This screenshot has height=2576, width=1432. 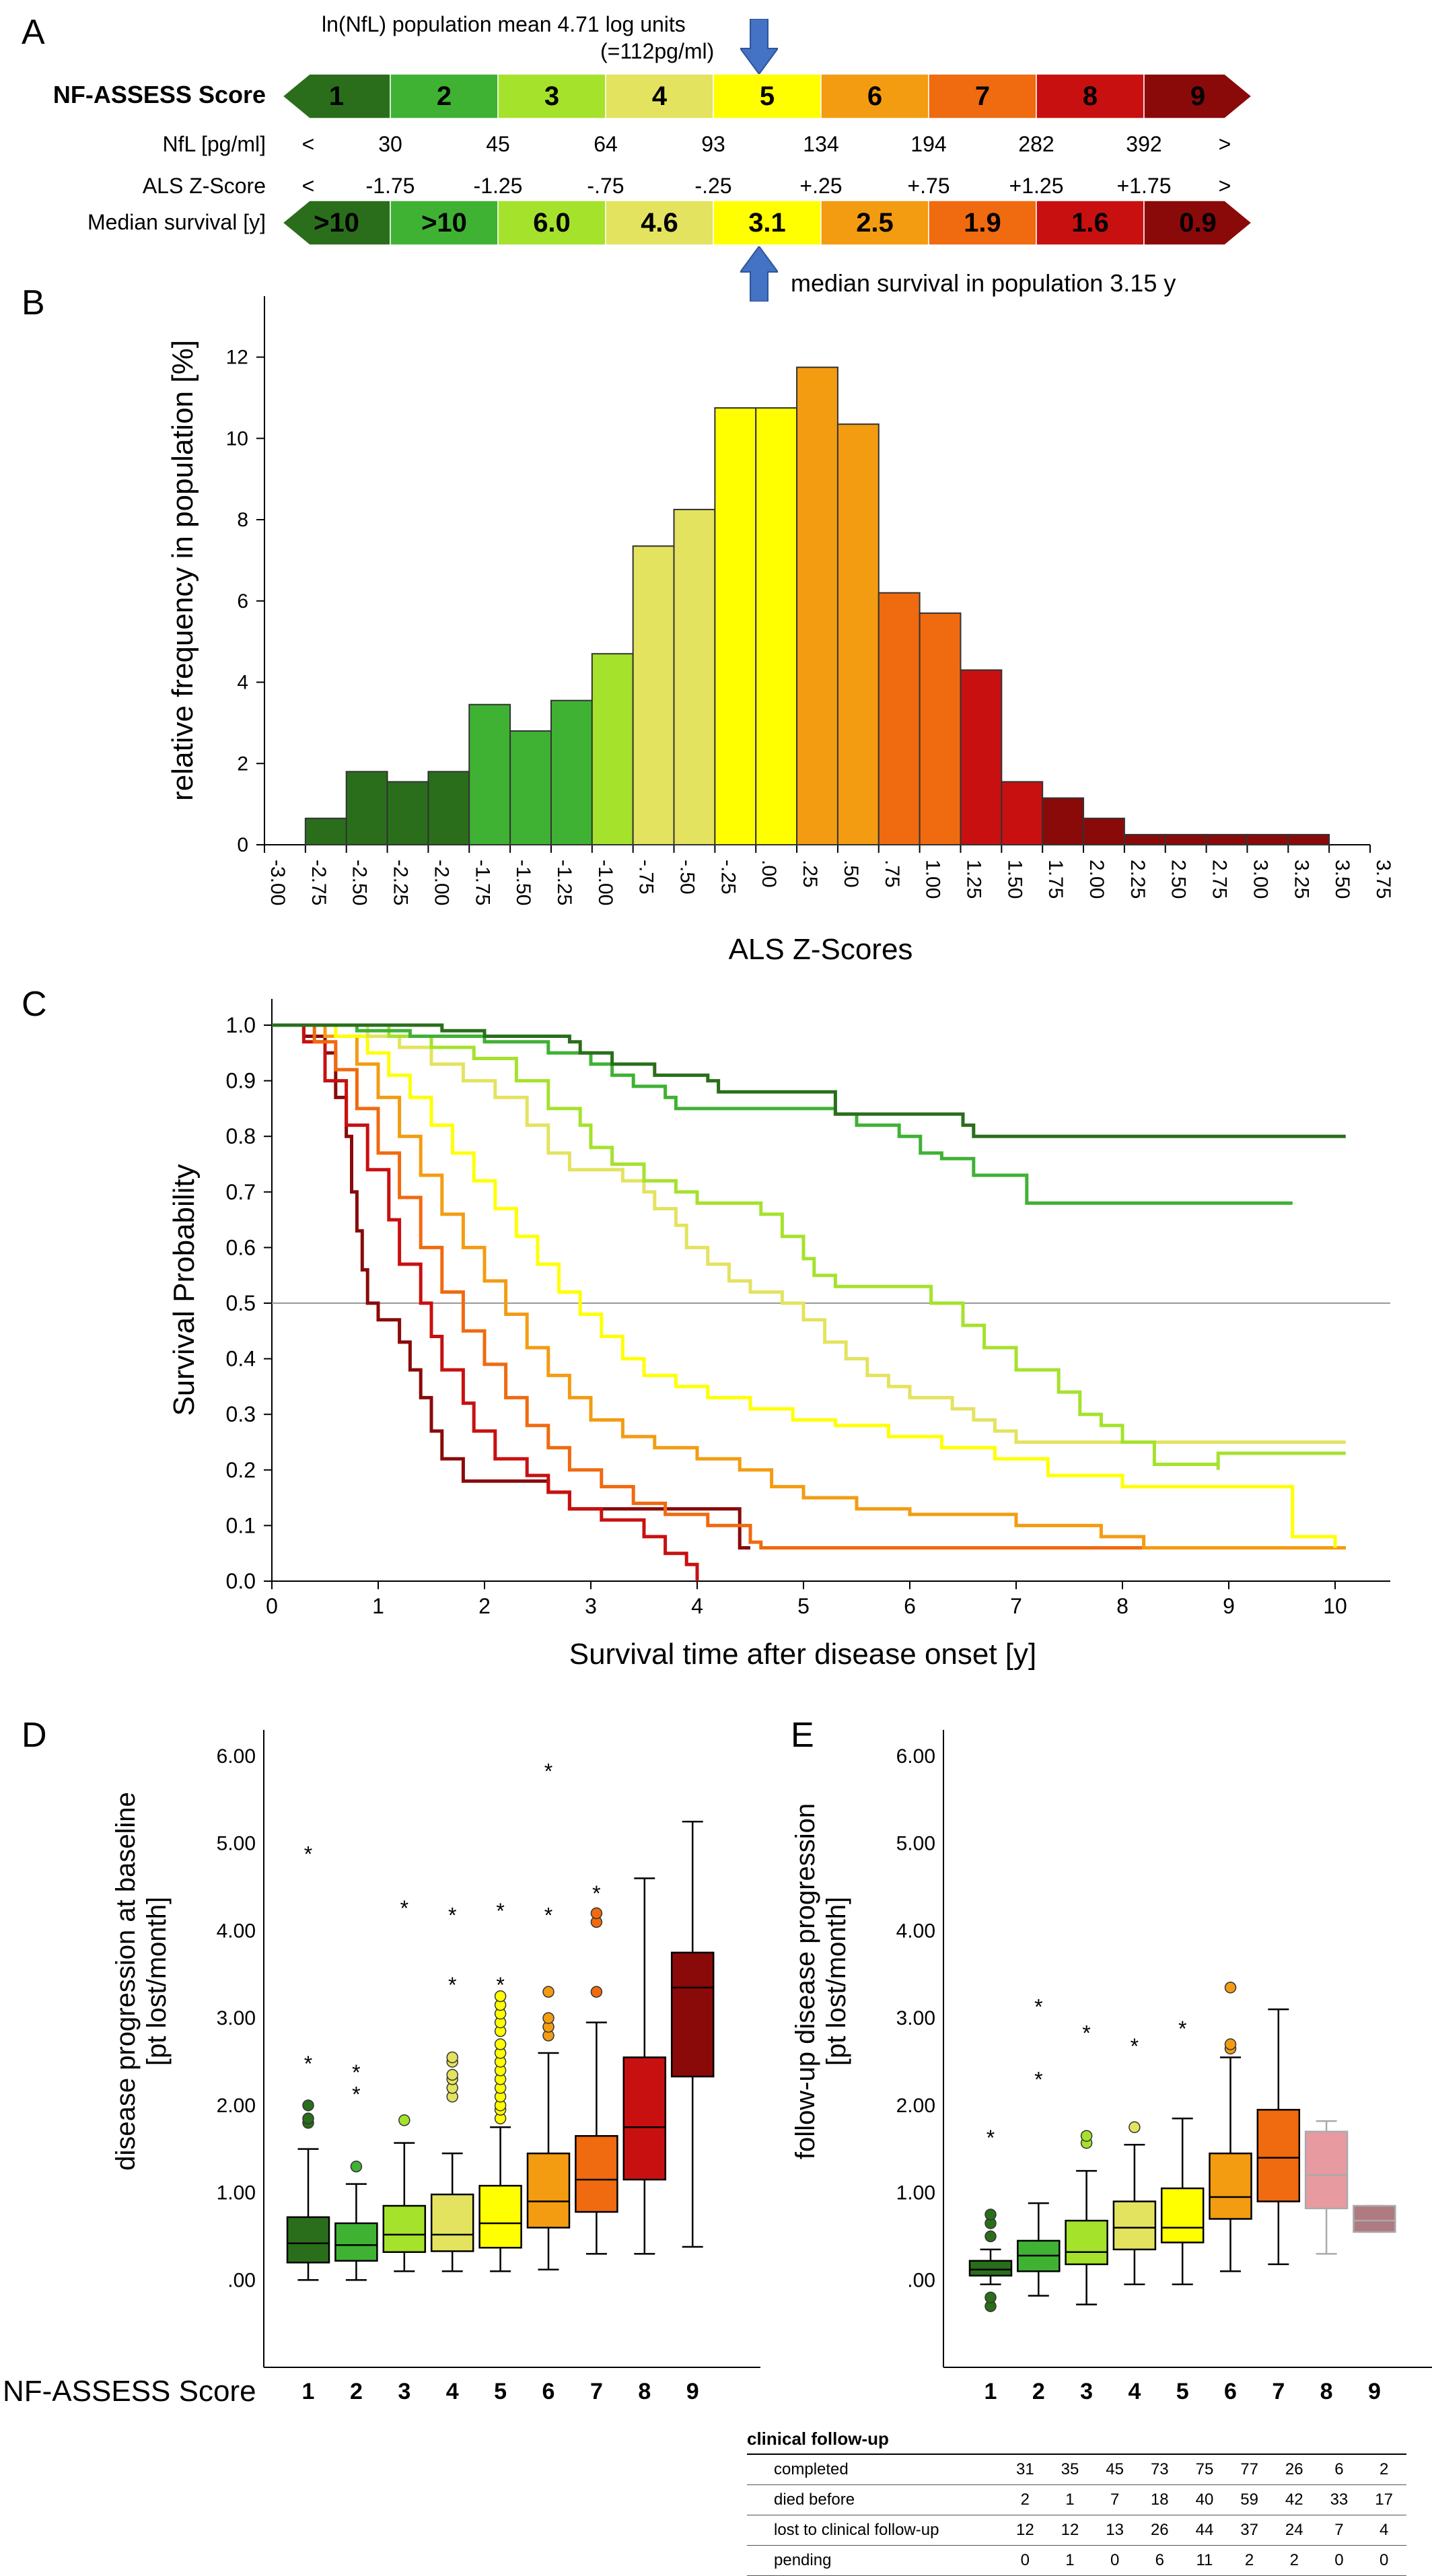 I want to click on x-category-label: 8, so click(x=1327, y=2391).